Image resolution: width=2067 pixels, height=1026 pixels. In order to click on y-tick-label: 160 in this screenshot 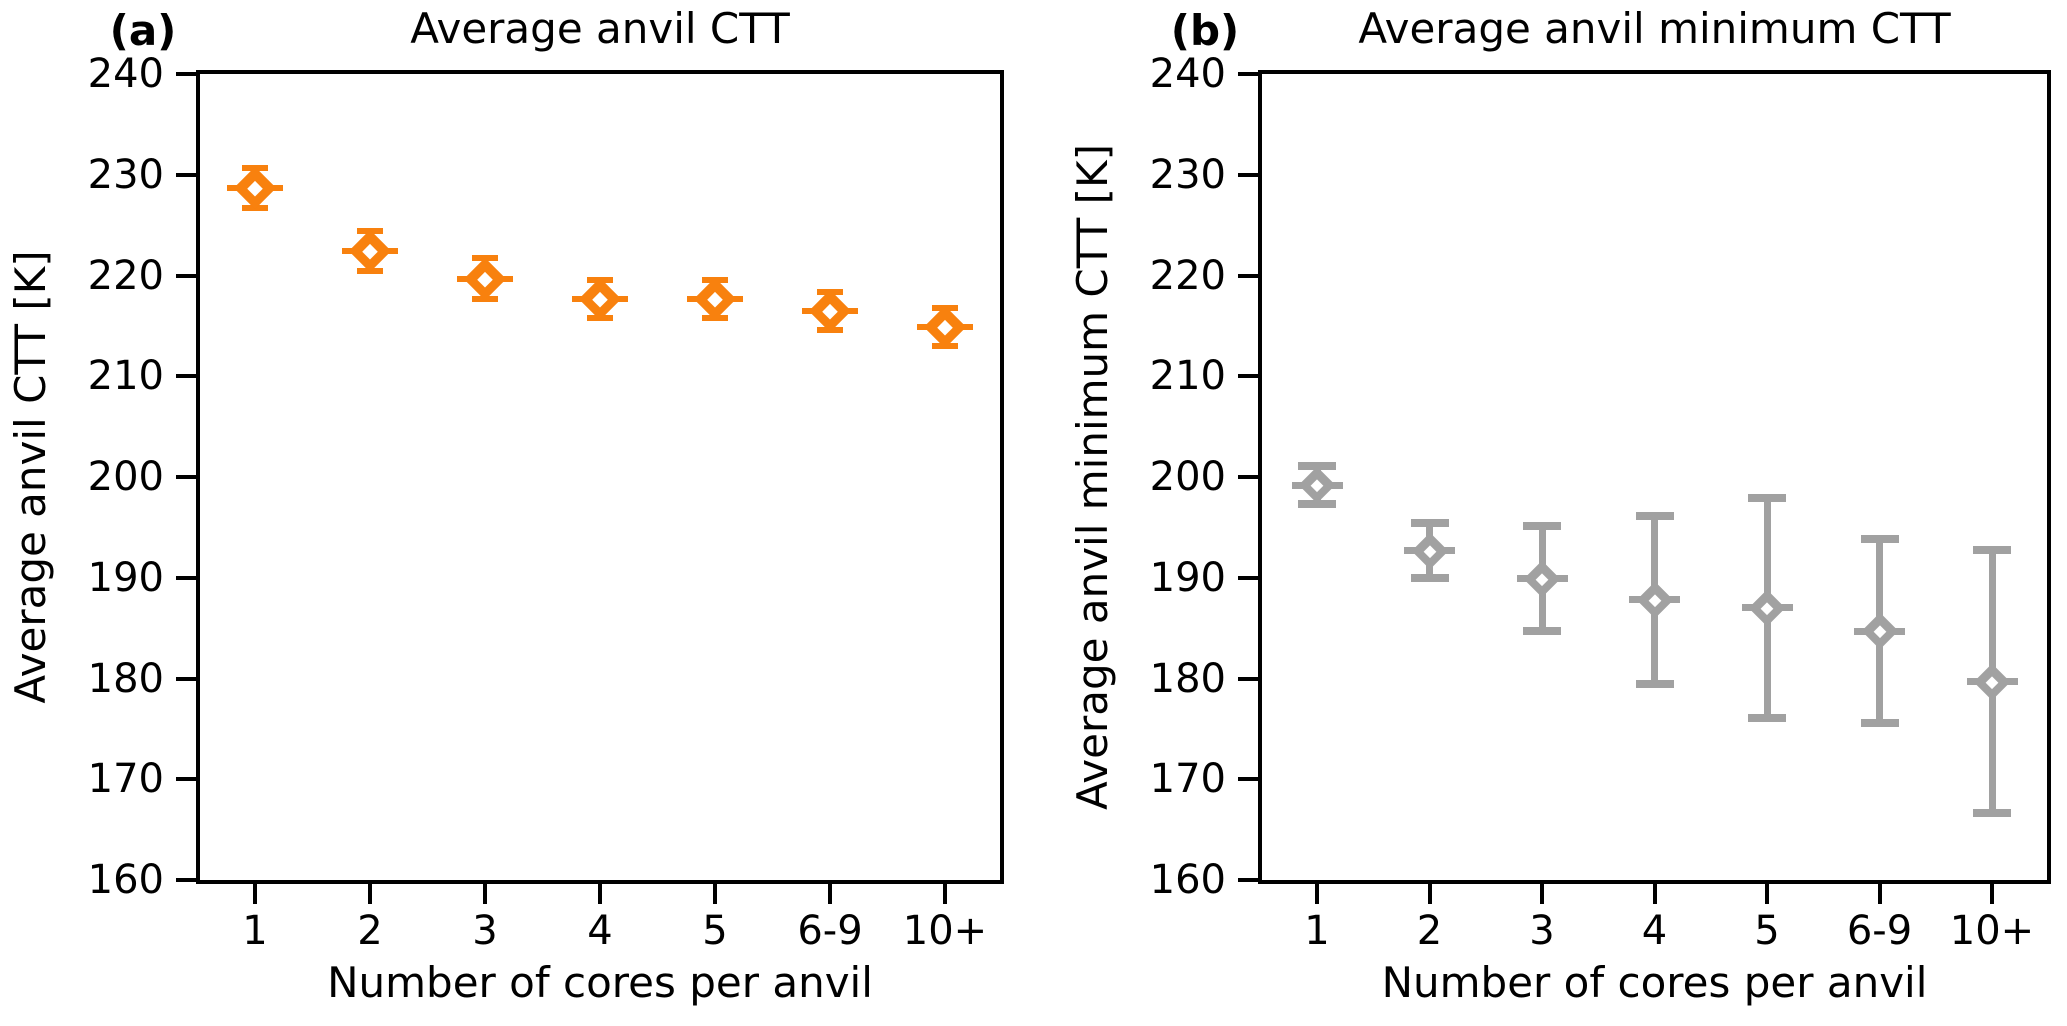, I will do `click(125, 880)`.